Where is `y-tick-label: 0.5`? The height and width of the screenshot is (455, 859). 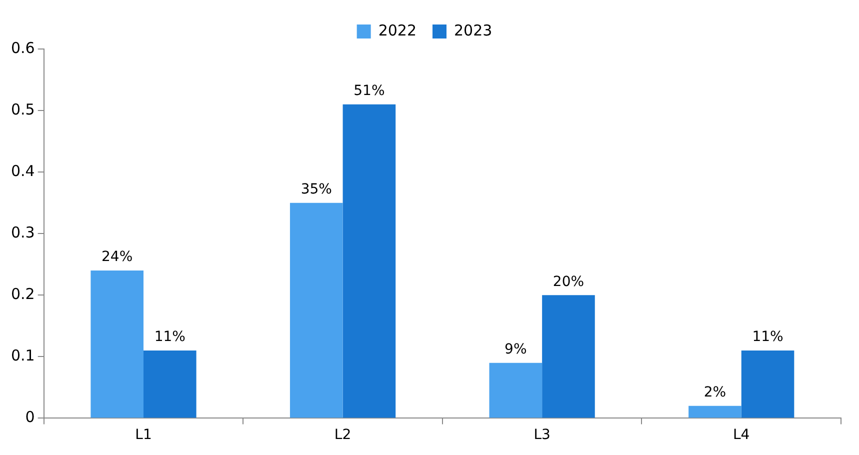
y-tick-label: 0.5 is located at coordinates (22, 109).